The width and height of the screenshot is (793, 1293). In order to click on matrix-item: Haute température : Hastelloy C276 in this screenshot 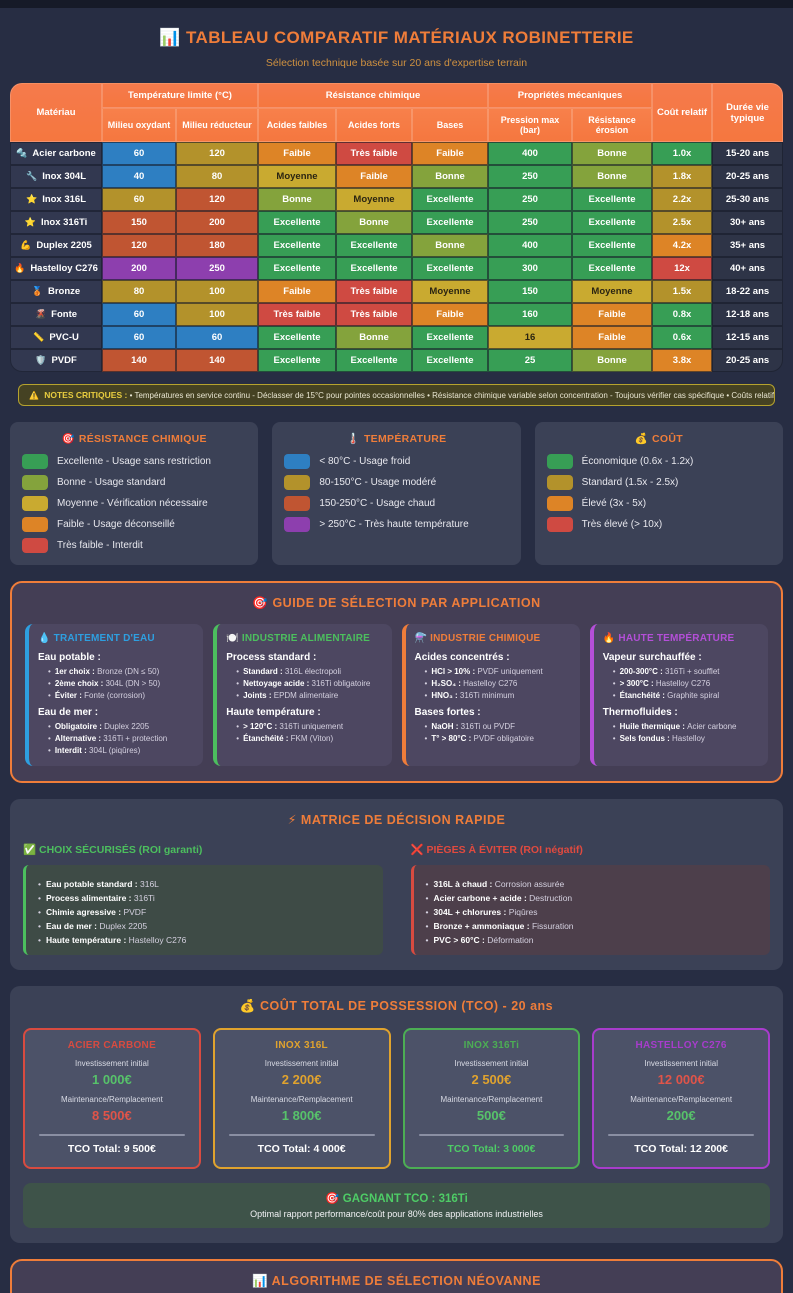, I will do `click(204, 940)`.